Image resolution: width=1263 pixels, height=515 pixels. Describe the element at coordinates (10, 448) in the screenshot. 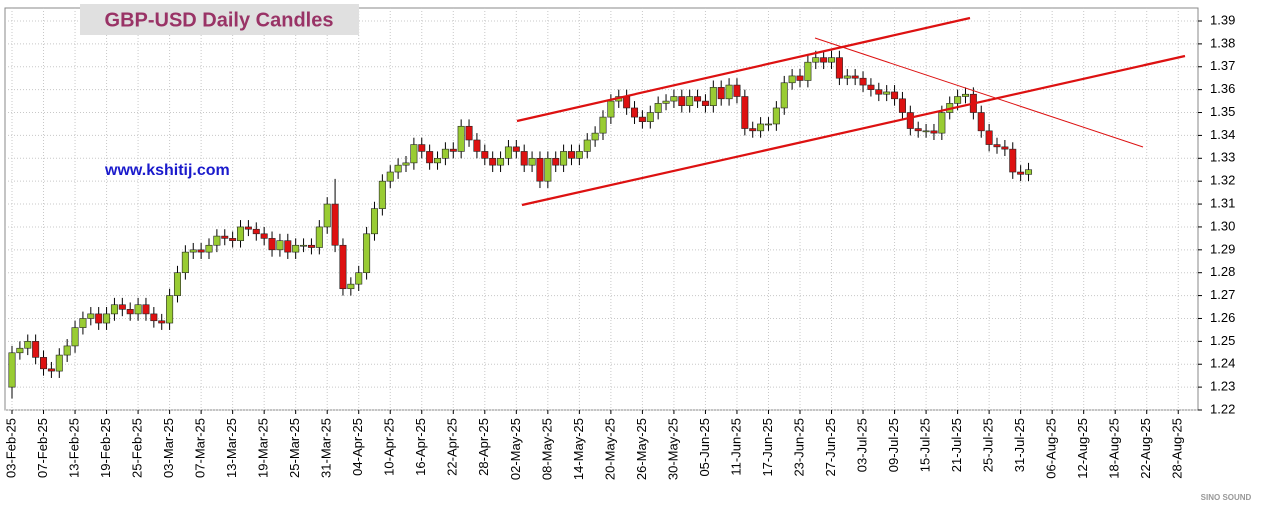

I see `x-tick-label: 03-Feb-25` at that location.